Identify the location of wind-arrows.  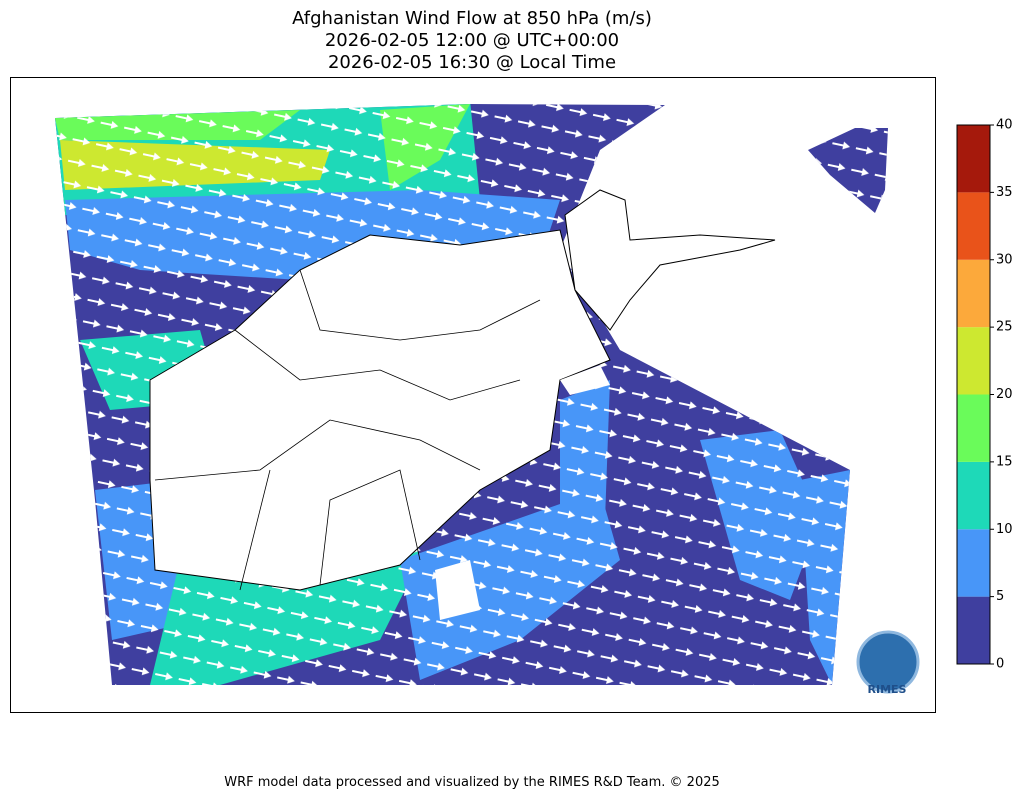
(848, 170).